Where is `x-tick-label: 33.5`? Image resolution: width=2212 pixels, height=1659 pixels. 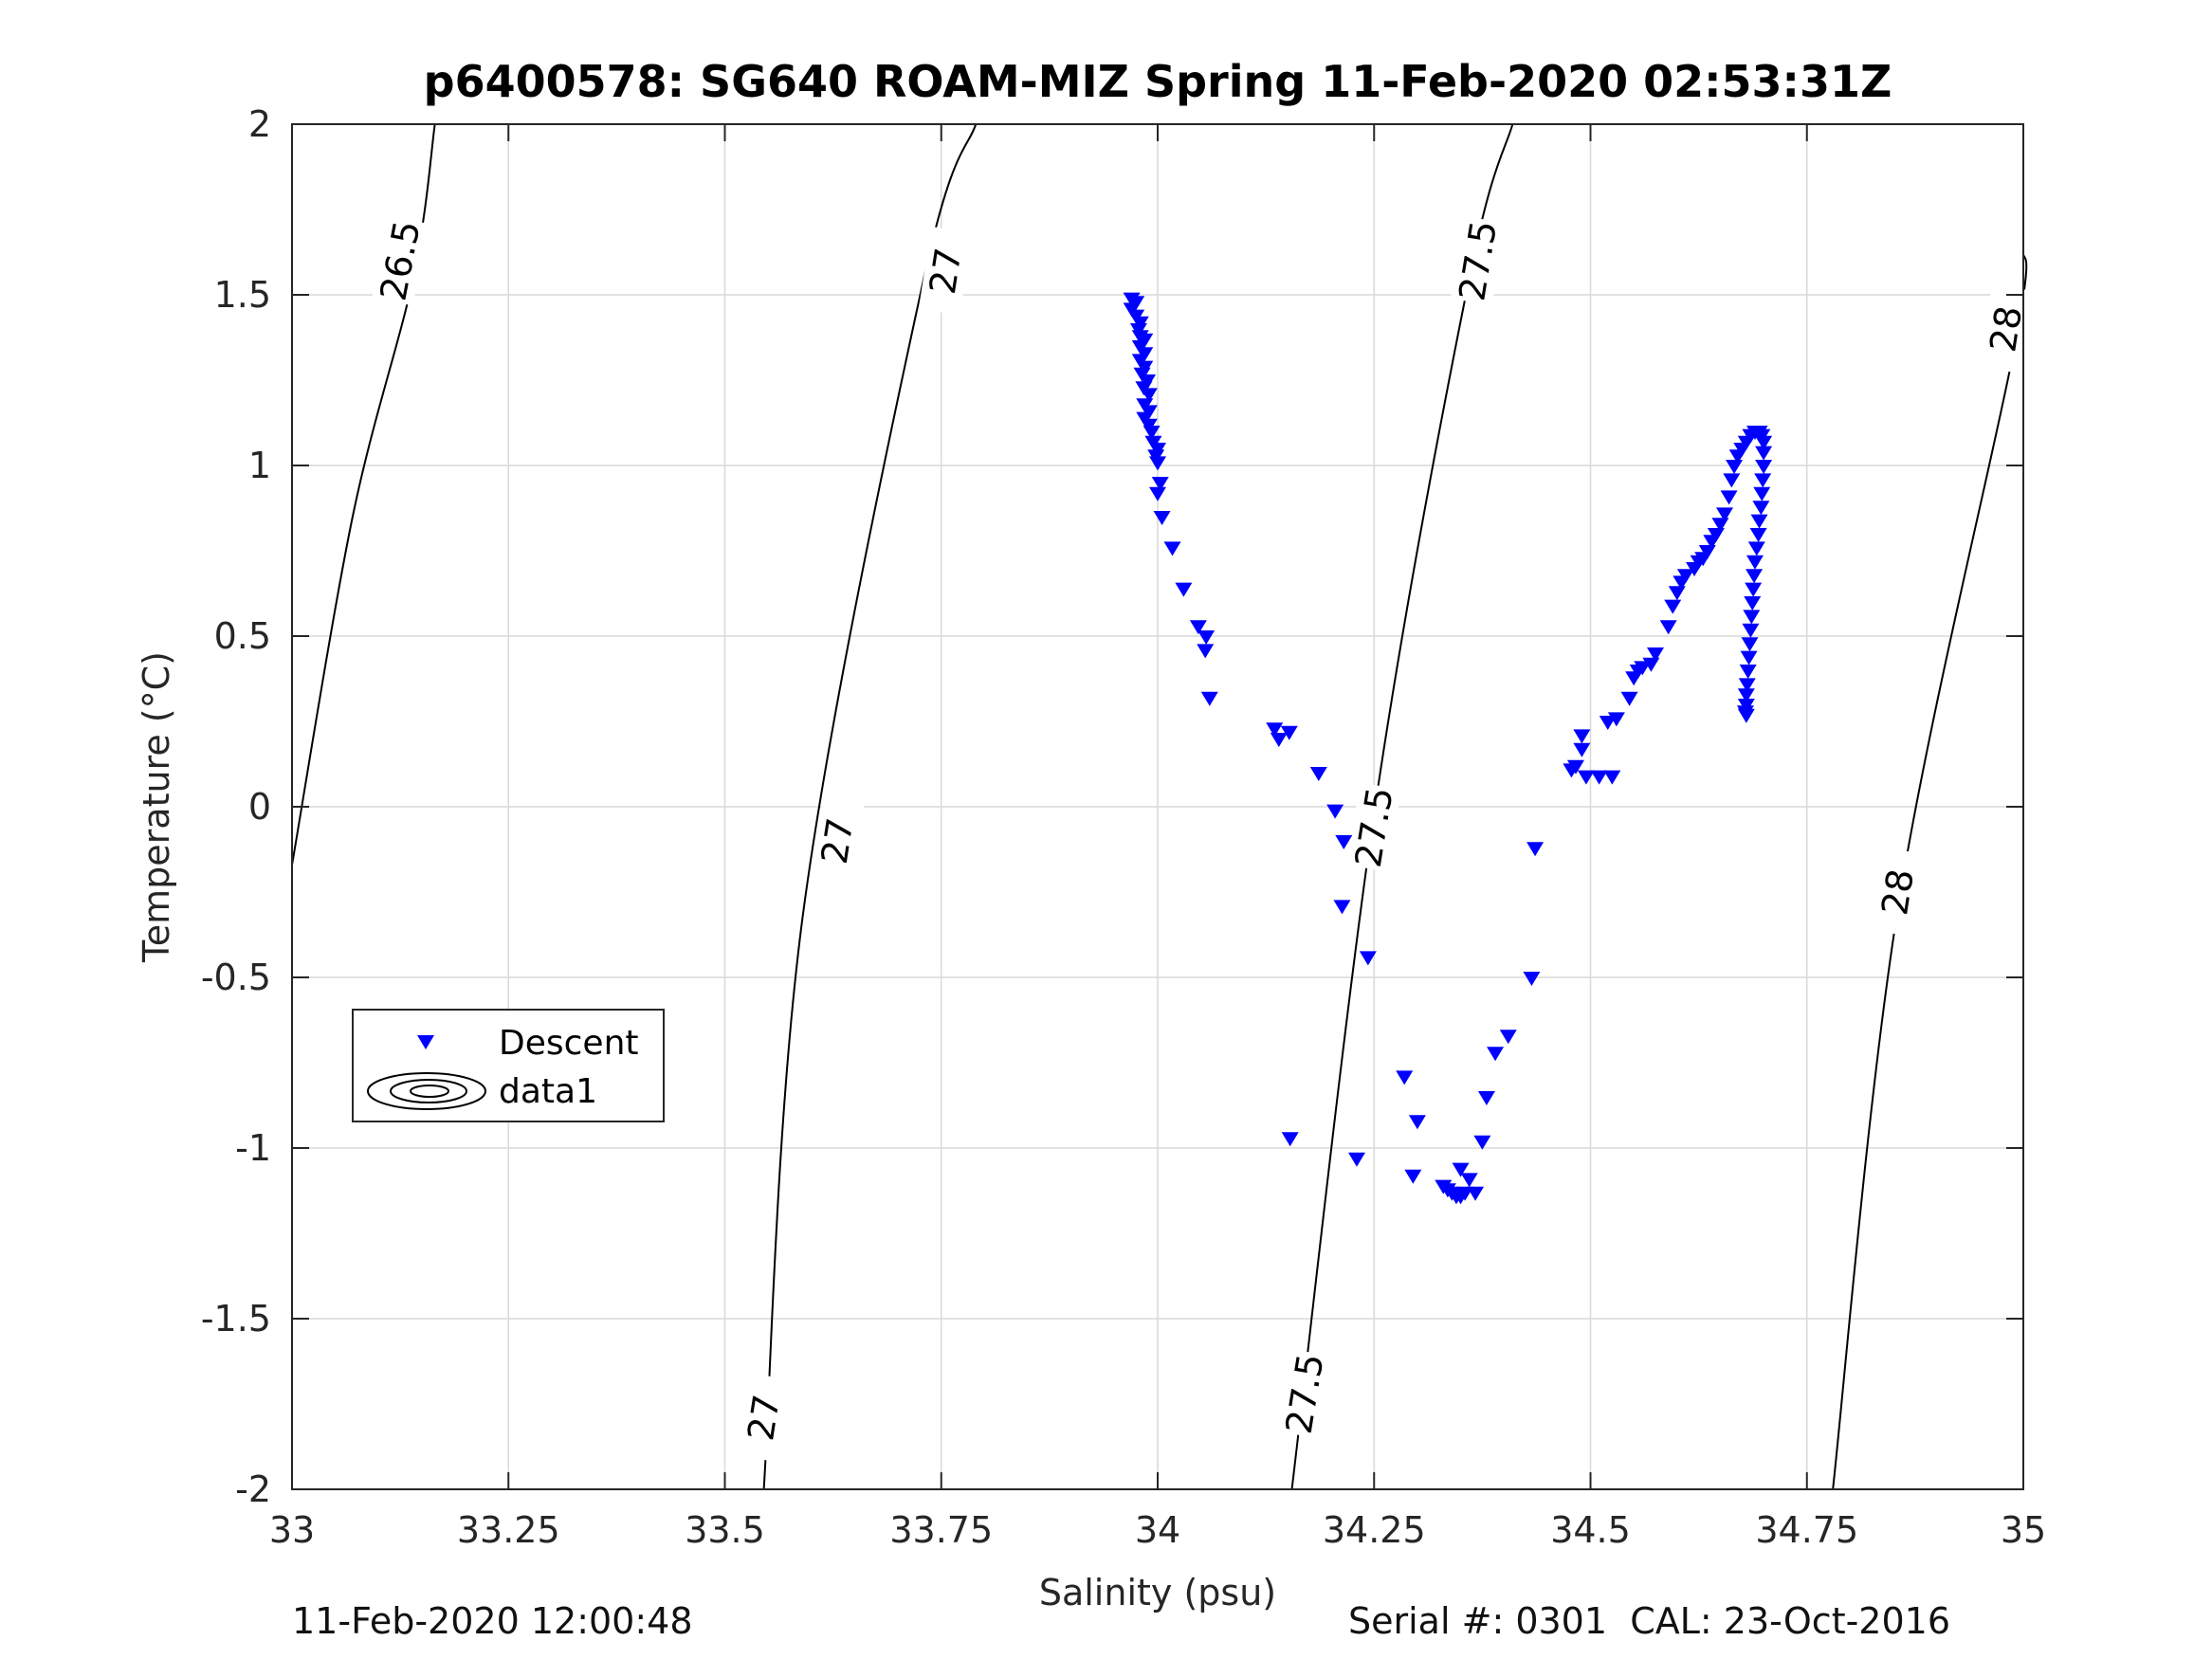
x-tick-label: 33.5 is located at coordinates (725, 1530).